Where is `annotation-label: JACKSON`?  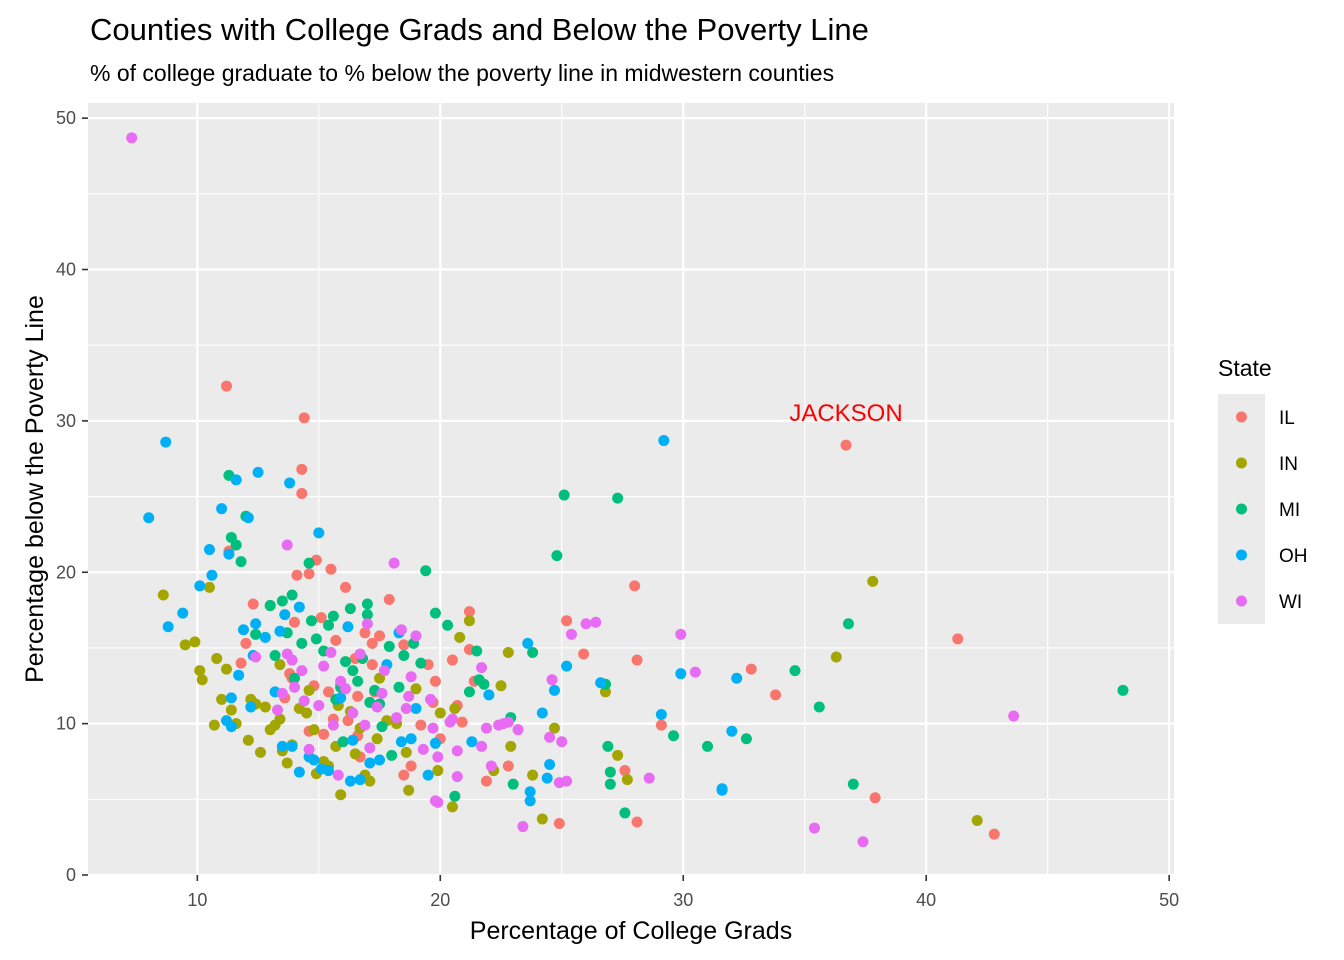
annotation-label: JACKSON is located at coordinates (845, 413).